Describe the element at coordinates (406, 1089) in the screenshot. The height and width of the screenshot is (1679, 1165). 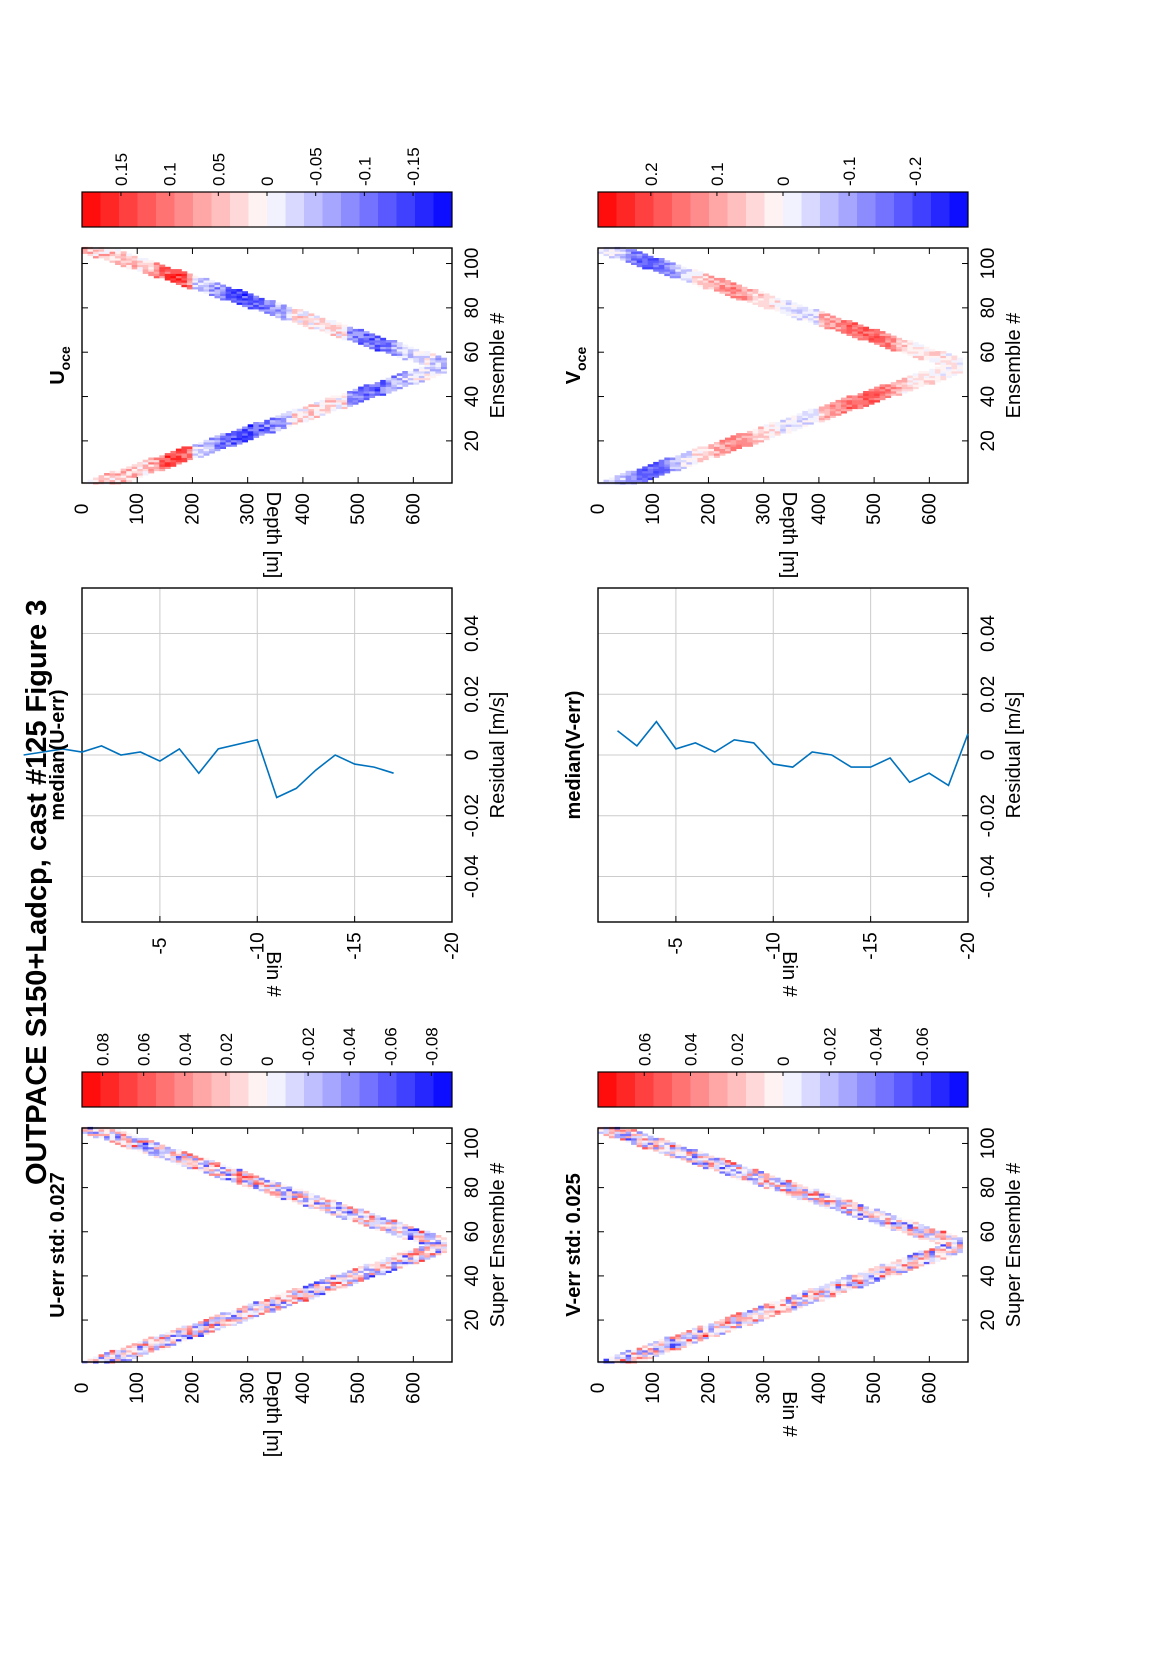
I see `uerr-colorbar-swatch` at that location.